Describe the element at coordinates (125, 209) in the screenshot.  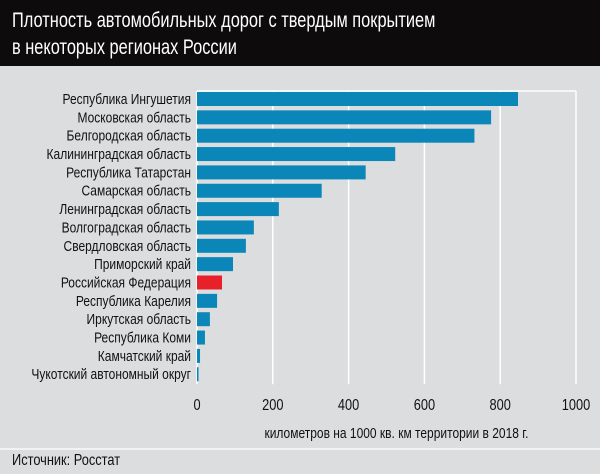
I see `category-label: Ленинградская область` at that location.